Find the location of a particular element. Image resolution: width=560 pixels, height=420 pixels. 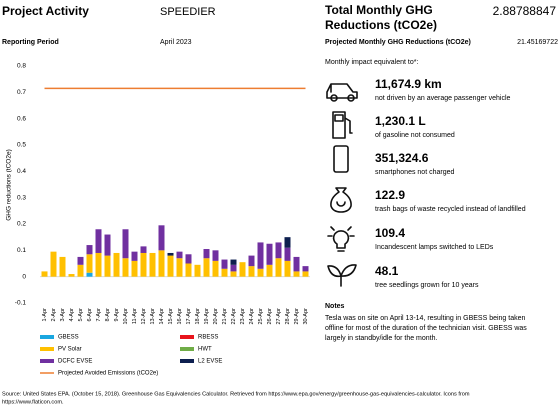

x-tick-label: 9-Apr is located at coordinates (117, 315).